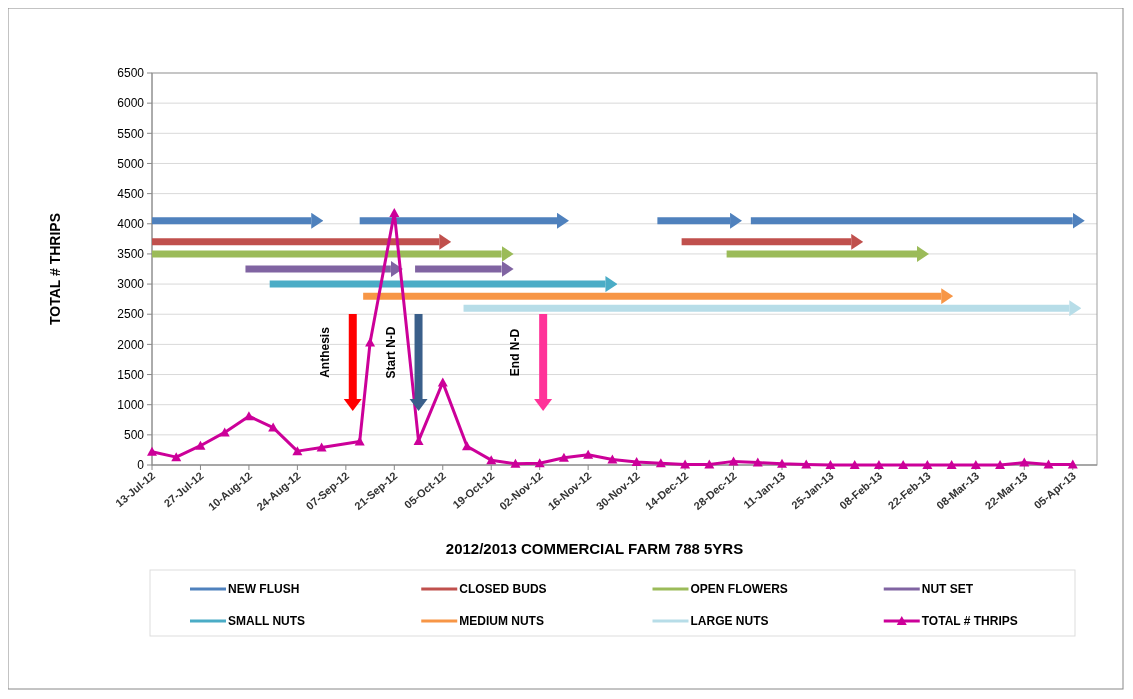 The image size is (1133, 699). Describe the element at coordinates (131, 163) in the screenshot. I see `y-tick-label: 5000` at that location.